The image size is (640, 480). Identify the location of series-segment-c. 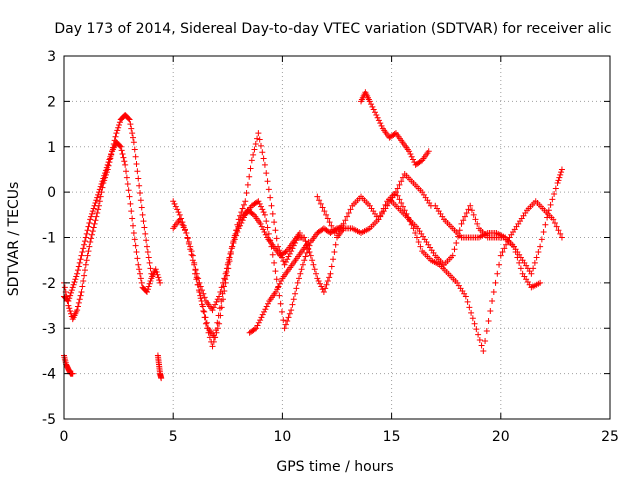
(68, 364).